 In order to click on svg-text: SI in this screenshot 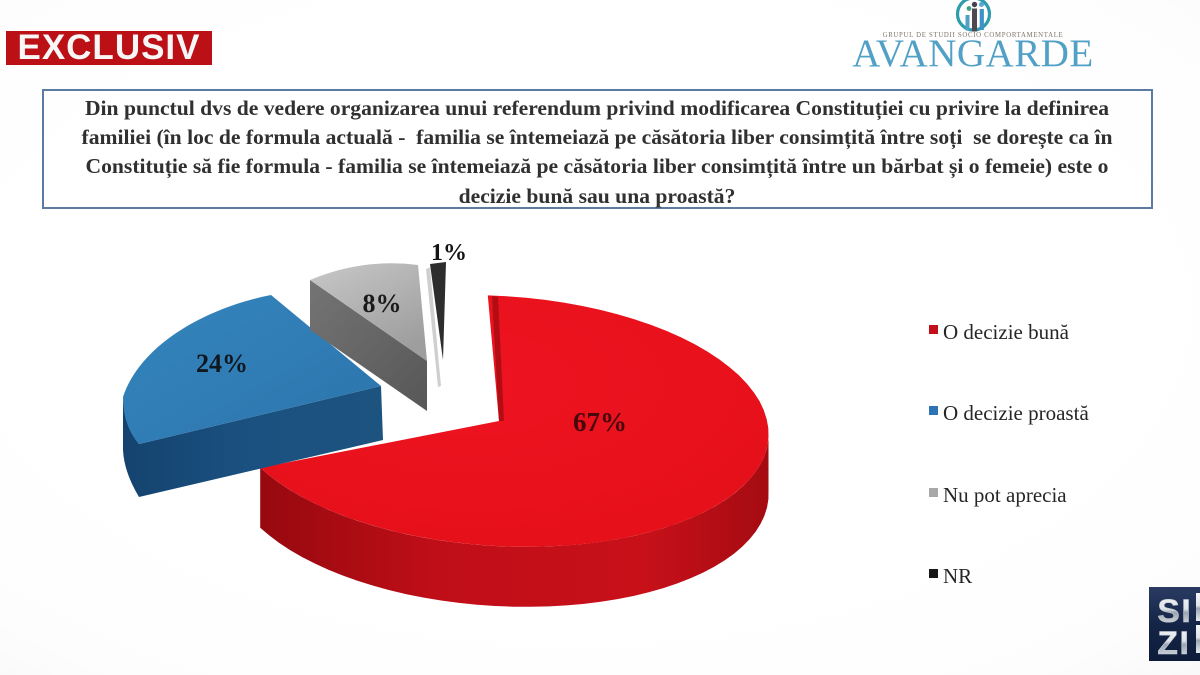, I will do `click(1174, 611)`.